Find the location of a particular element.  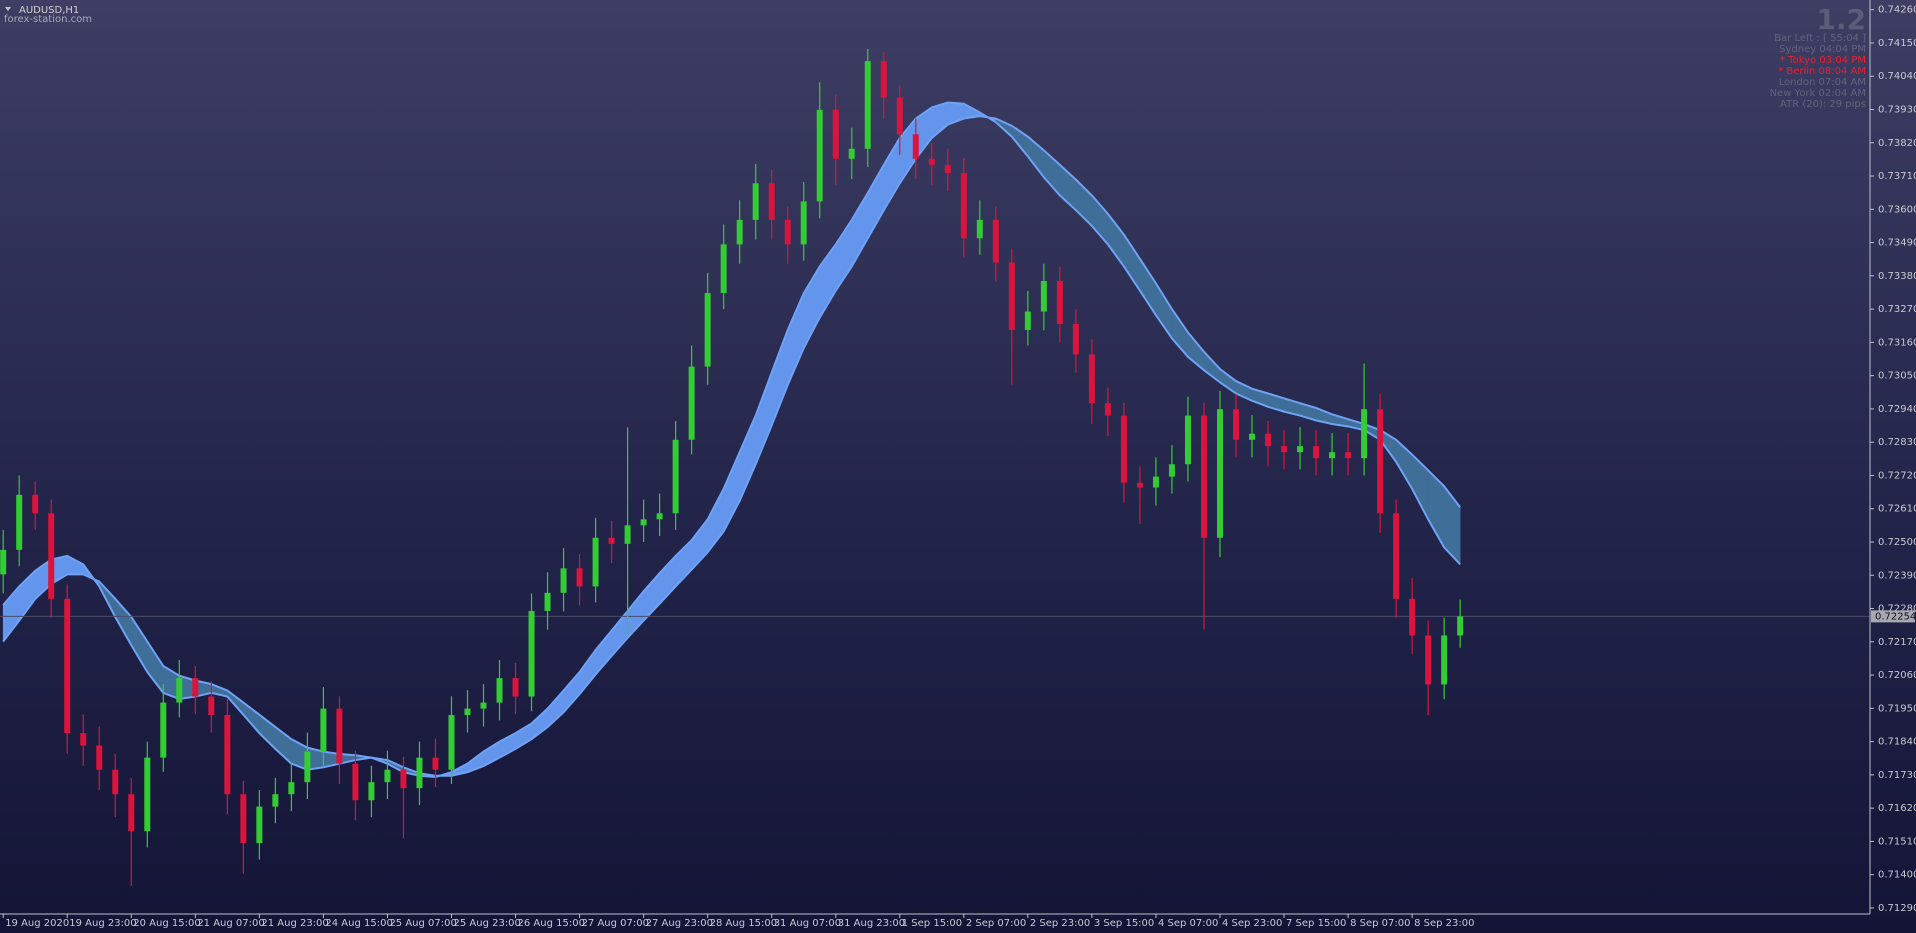

x-tick-label: 28 Aug 15:00 is located at coordinates (743, 923).